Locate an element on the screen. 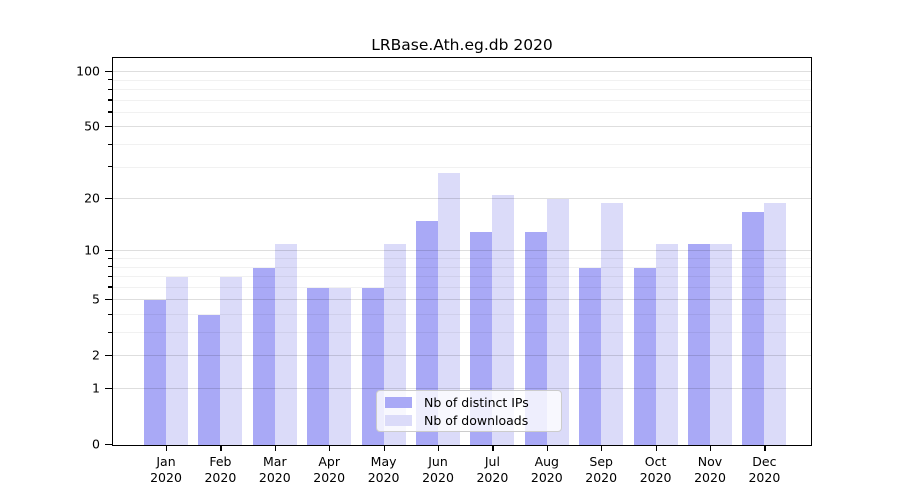 This screenshot has height=500, width=900. bar-distinct-ips-nov is located at coordinates (699, 344).